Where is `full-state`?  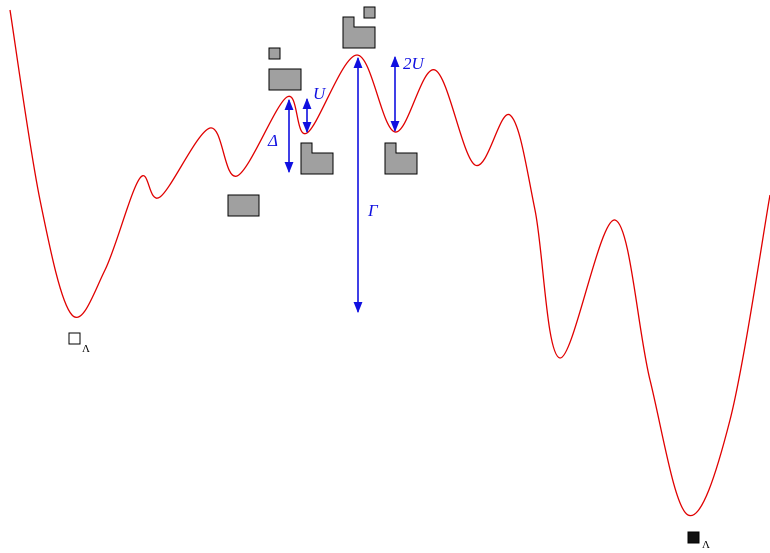
full-state is located at coordinates (693, 537).